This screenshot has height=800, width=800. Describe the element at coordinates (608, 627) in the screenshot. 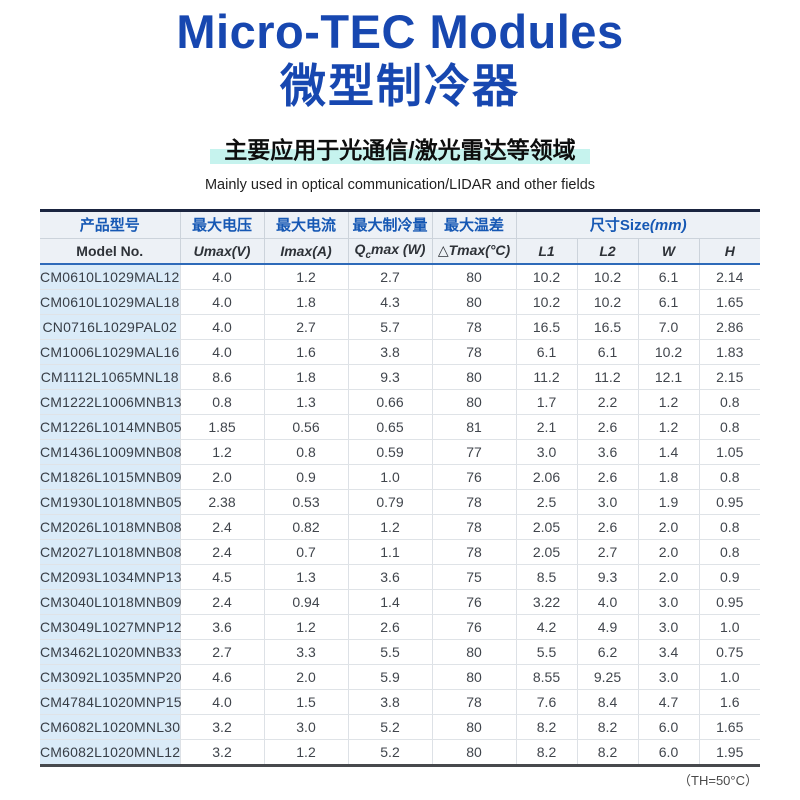

I see `value-cell: 4.9` at that location.